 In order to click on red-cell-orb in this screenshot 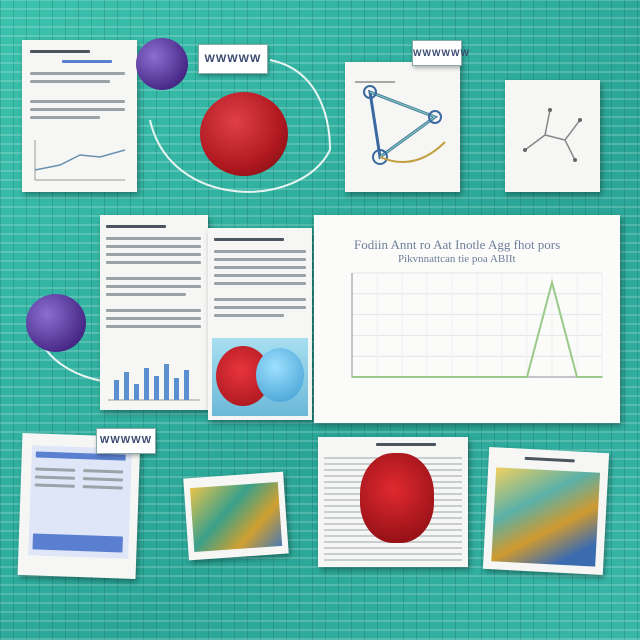, I will do `click(244, 134)`.